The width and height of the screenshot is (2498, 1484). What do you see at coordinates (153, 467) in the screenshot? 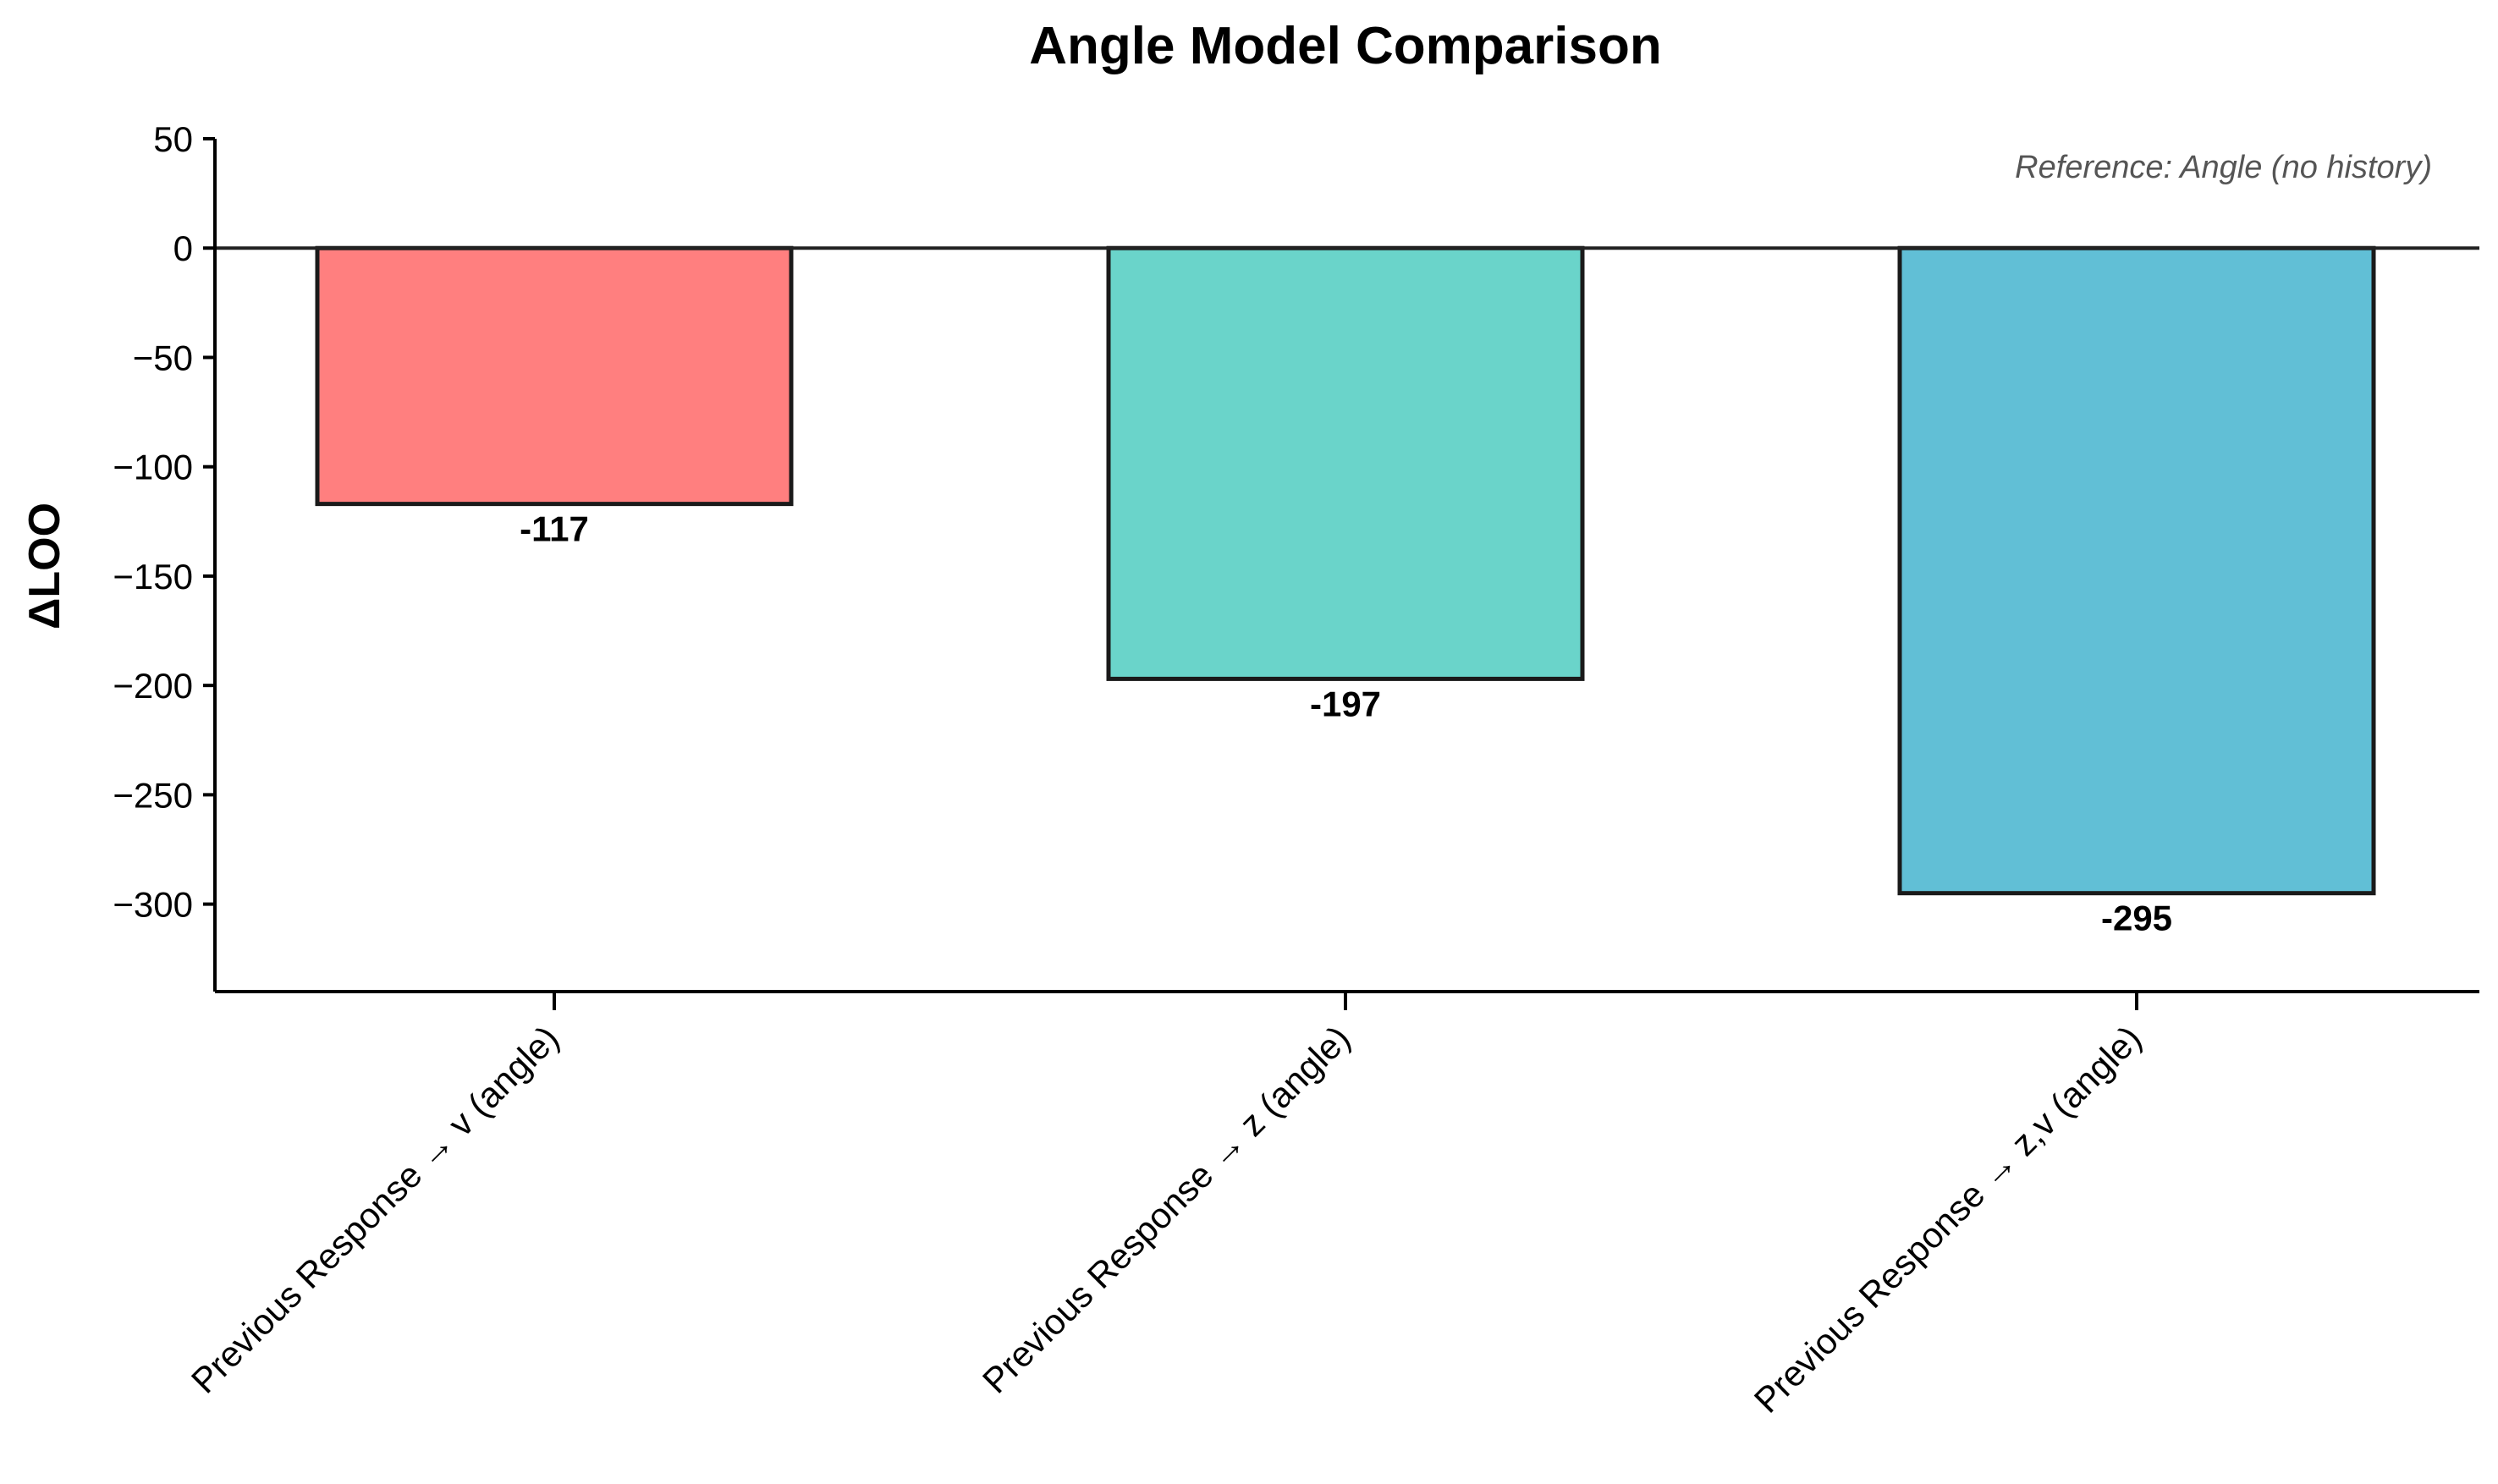
I see `y-tick-label: −100` at bounding box center [153, 467].